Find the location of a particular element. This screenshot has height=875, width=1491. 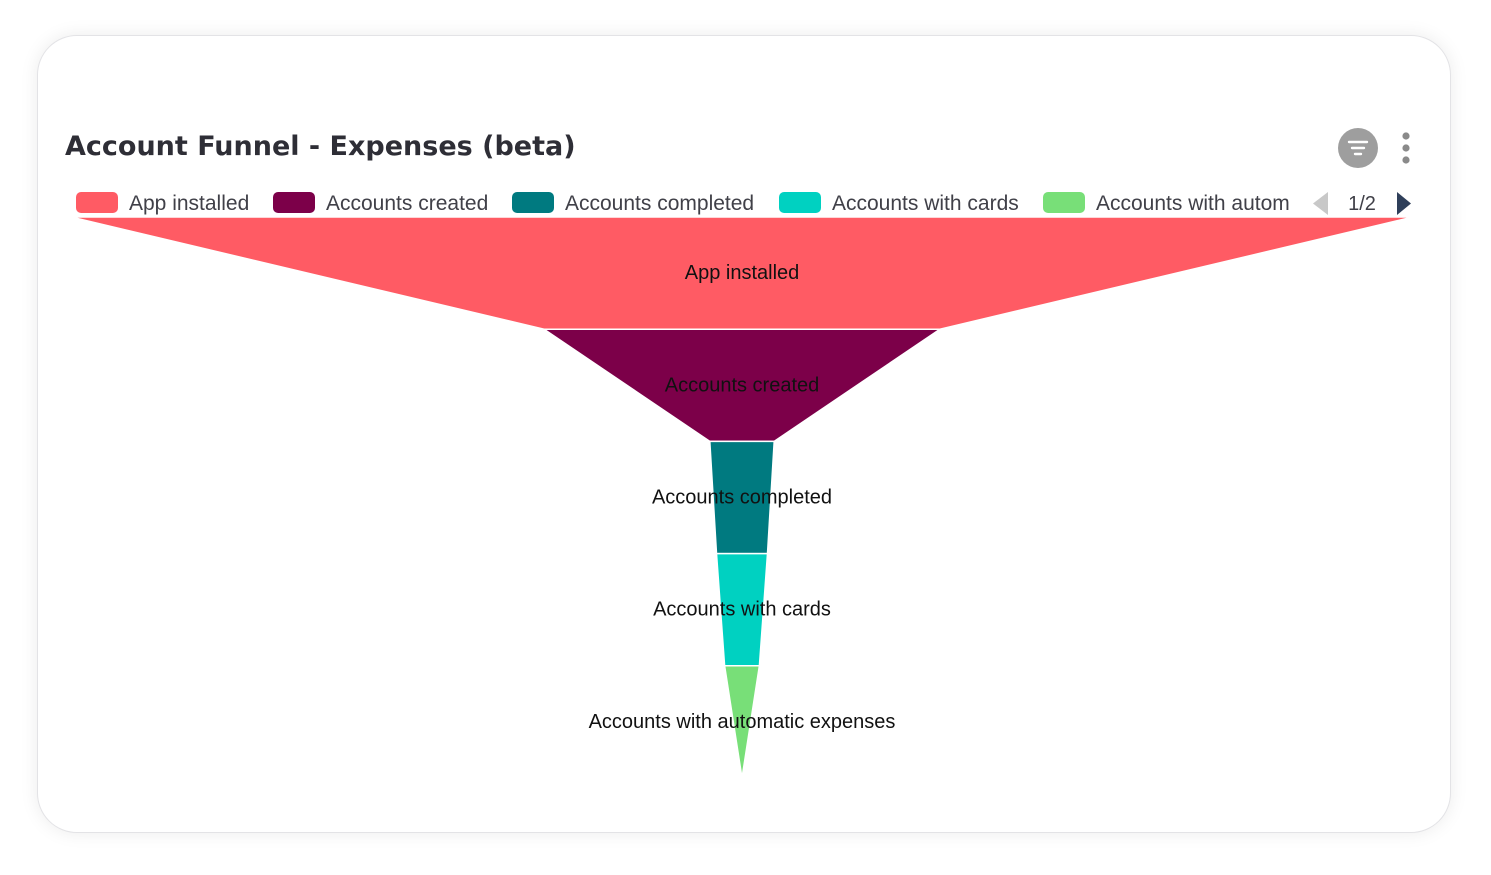

legend-item-app-installed: App installed is located at coordinates (162, 203).